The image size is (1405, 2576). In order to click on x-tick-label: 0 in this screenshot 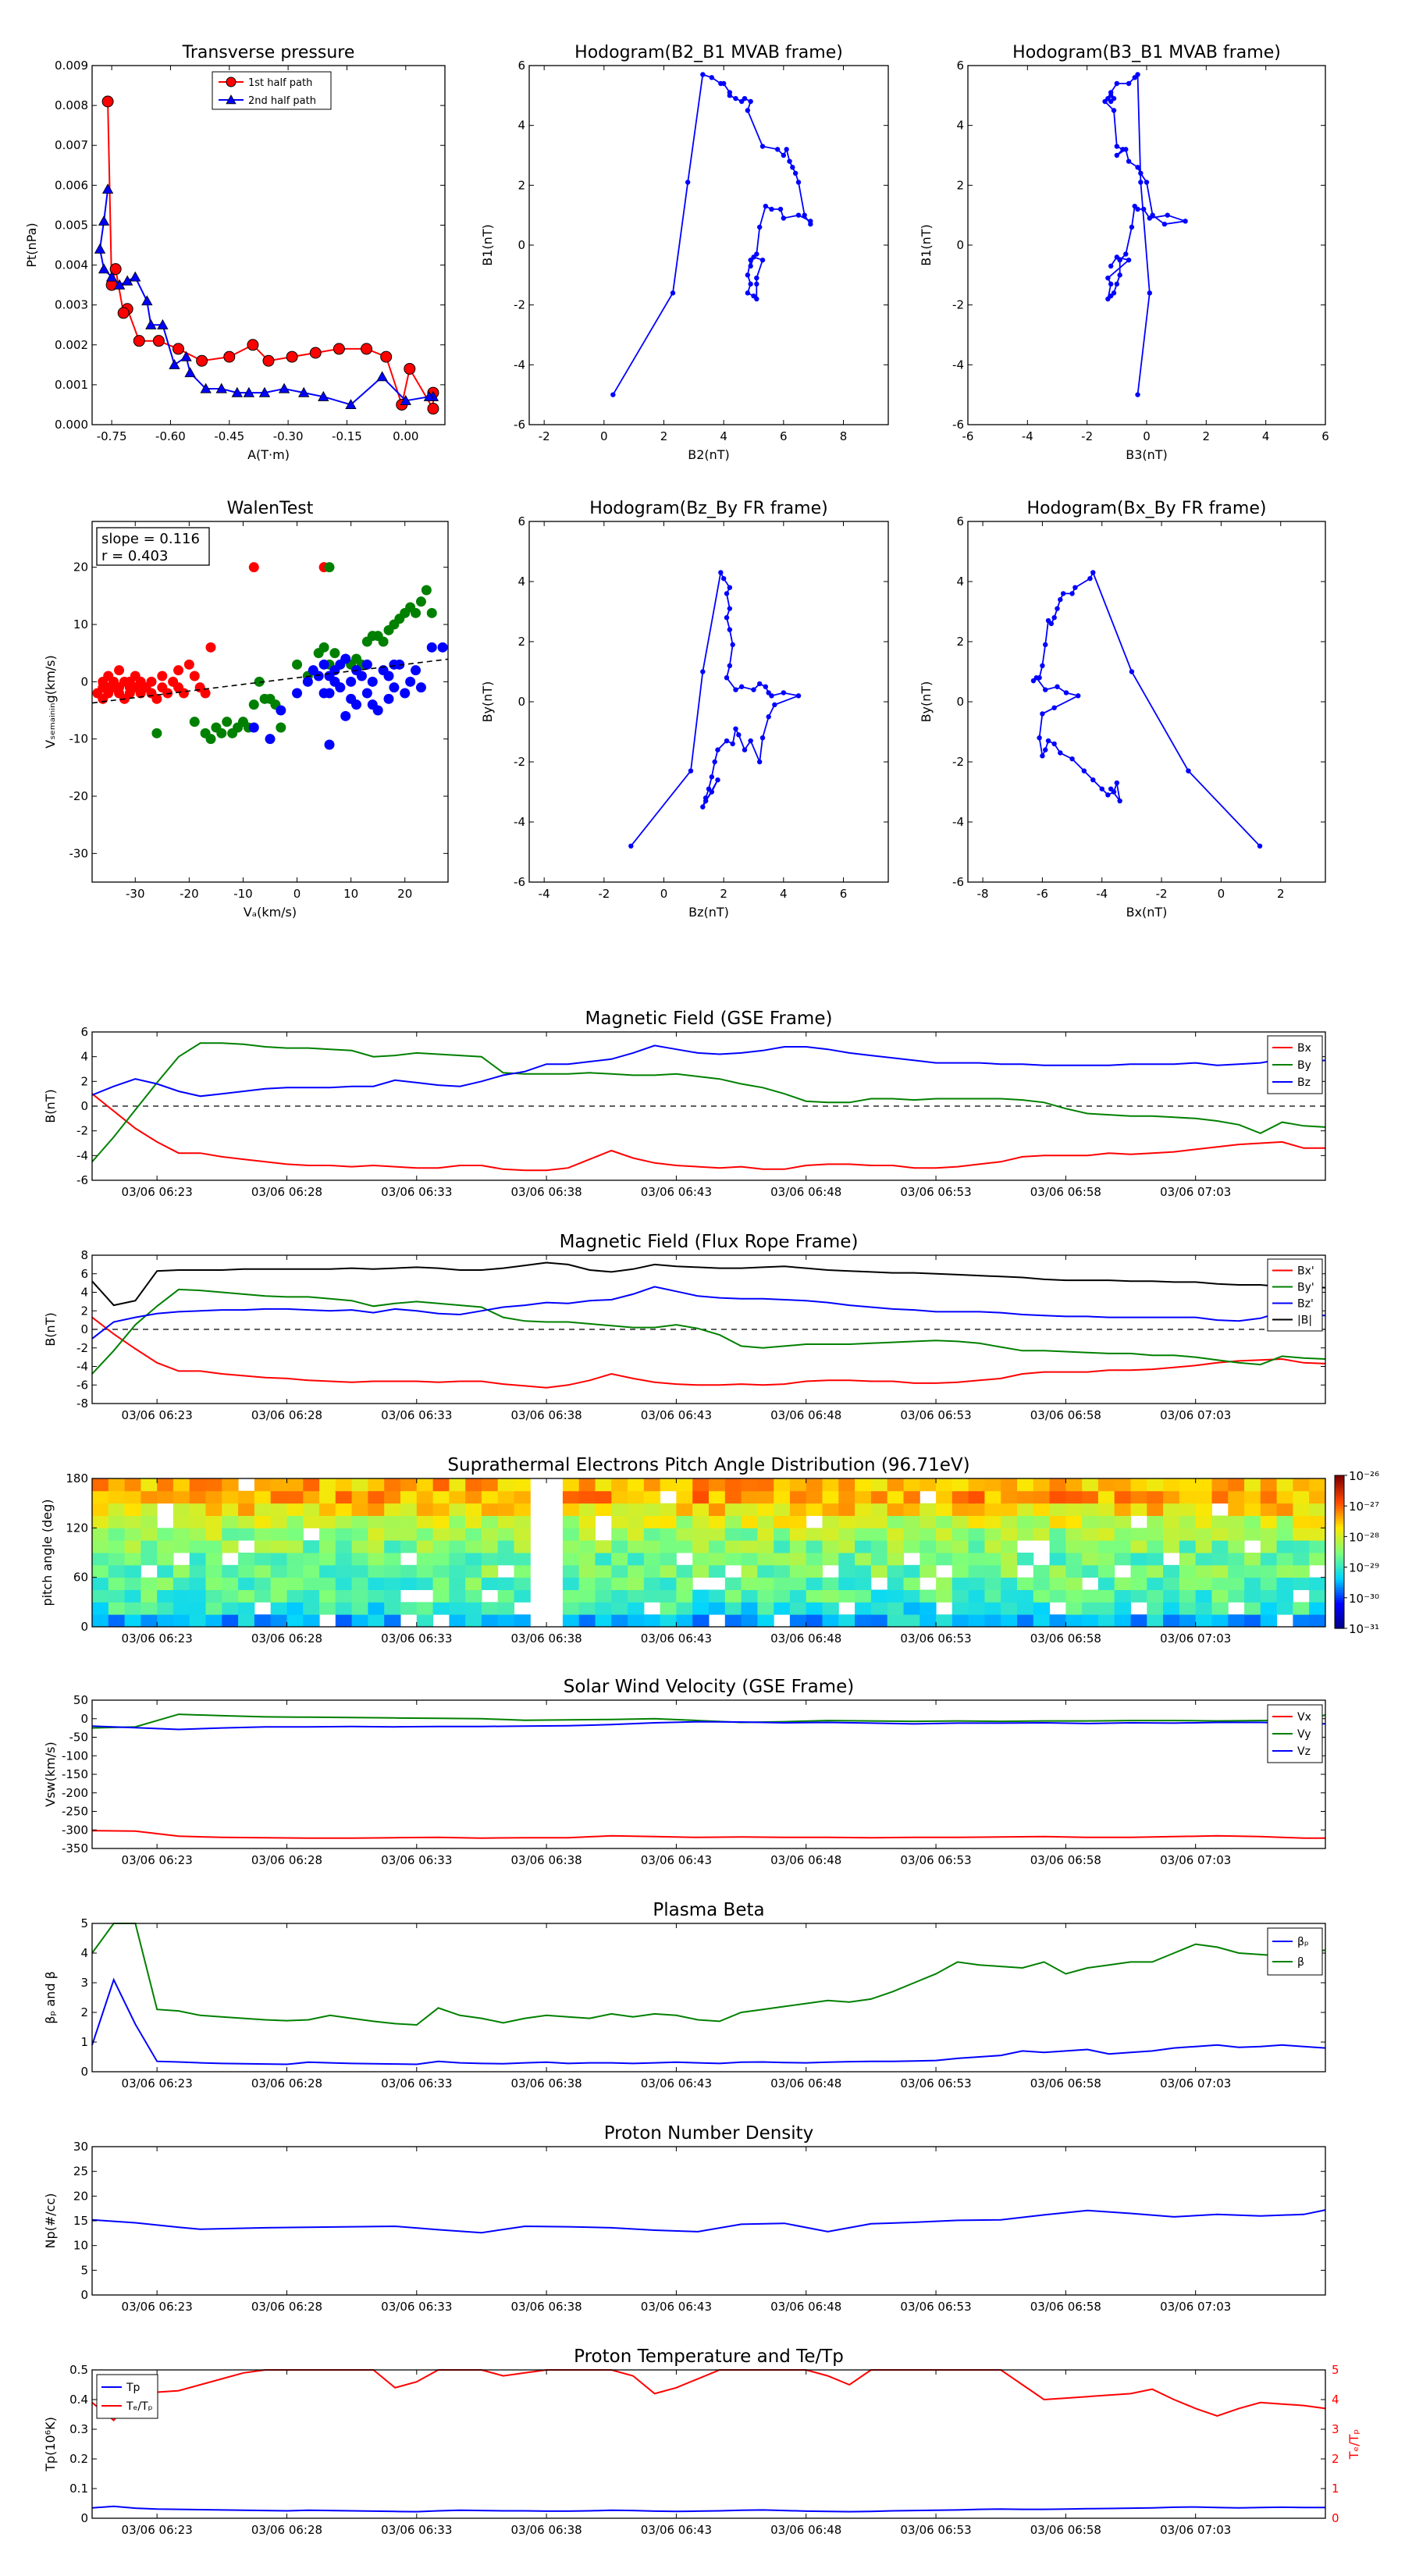, I will do `click(1221, 894)`.